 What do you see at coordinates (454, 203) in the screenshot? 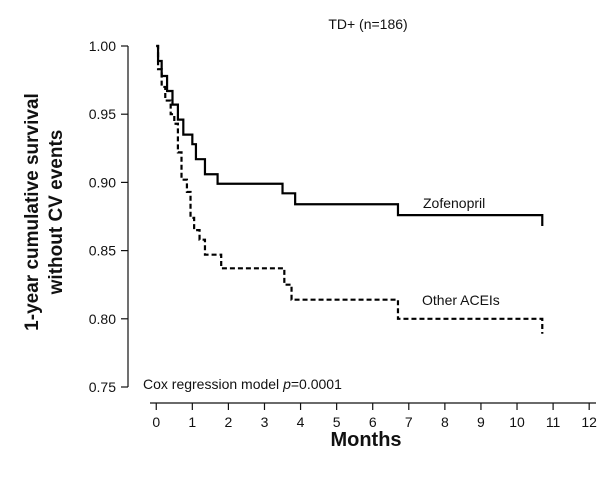
I see `series-label-zofenopril: Zofenopril` at bounding box center [454, 203].